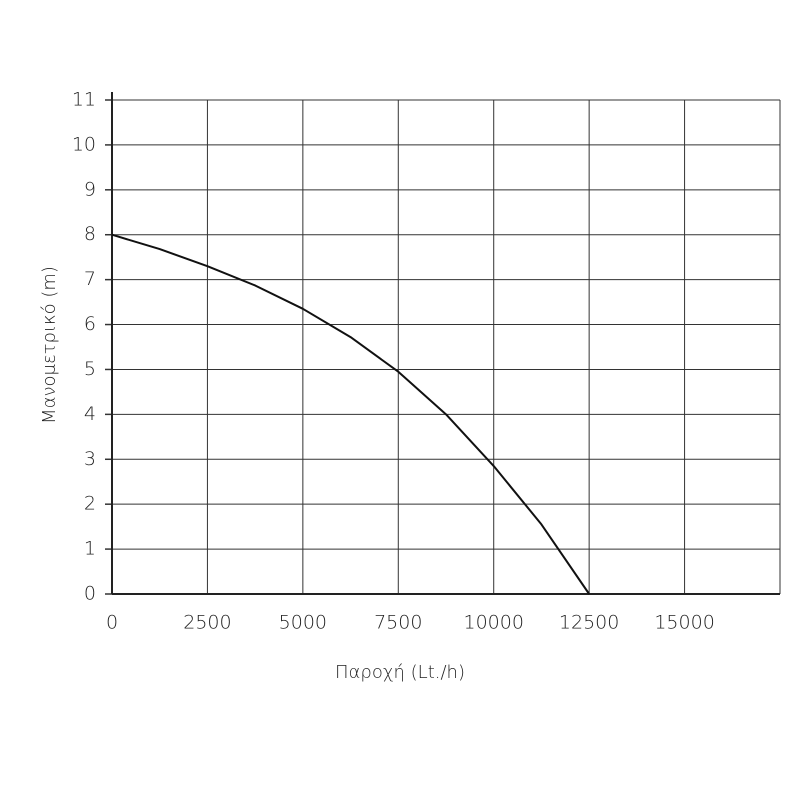 The width and height of the screenshot is (800, 804). I want to click on y-tick-label: 7, so click(90, 279).